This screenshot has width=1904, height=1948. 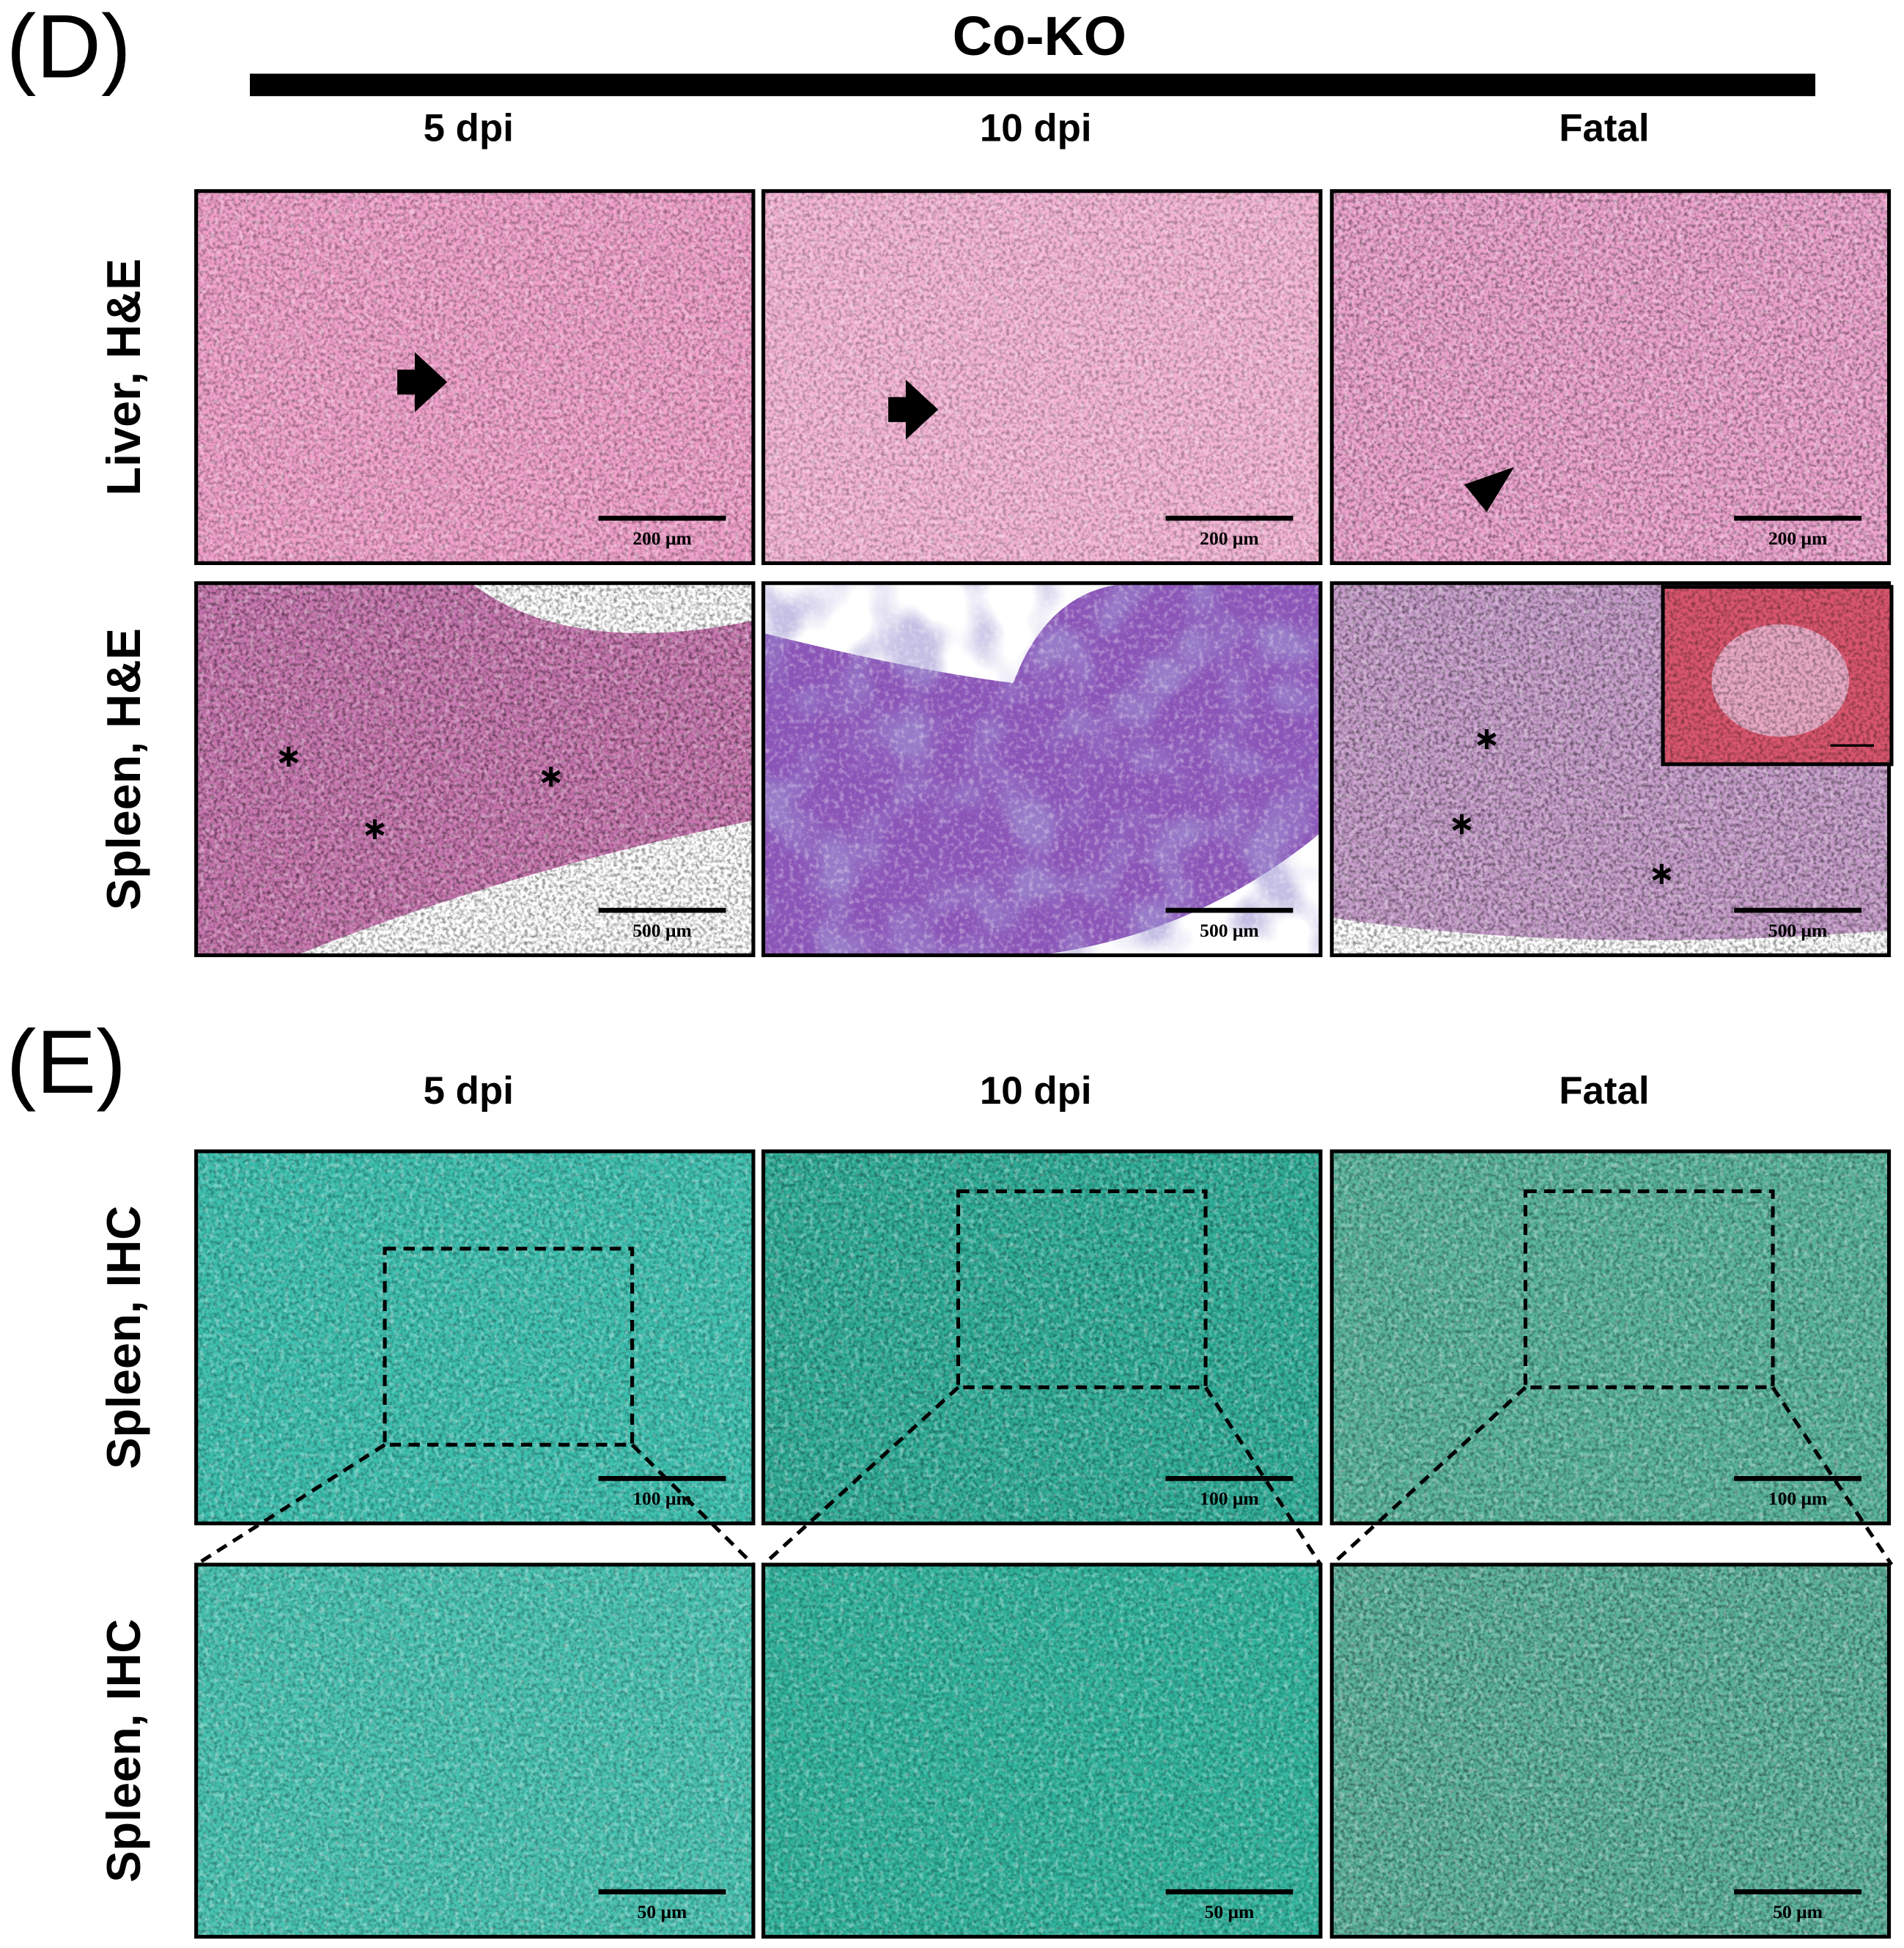 I want to click on panel-label: (D), so click(x=69, y=48).